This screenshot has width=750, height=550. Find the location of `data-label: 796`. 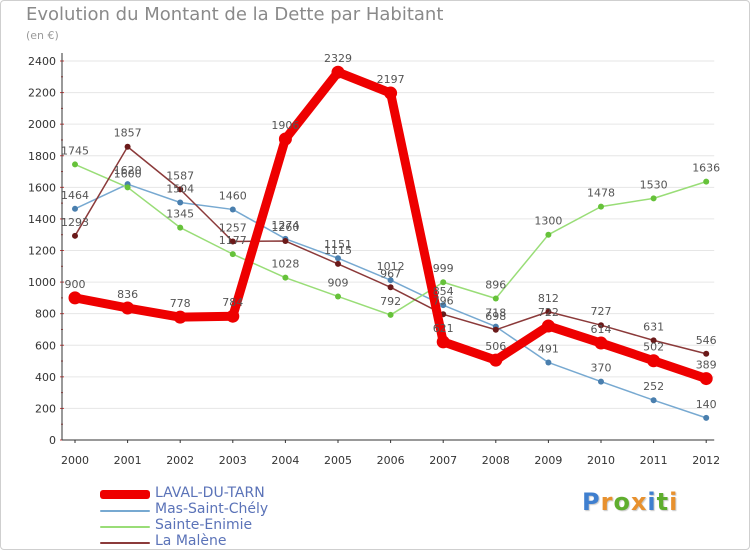

data-label: 796 is located at coordinates (443, 300).